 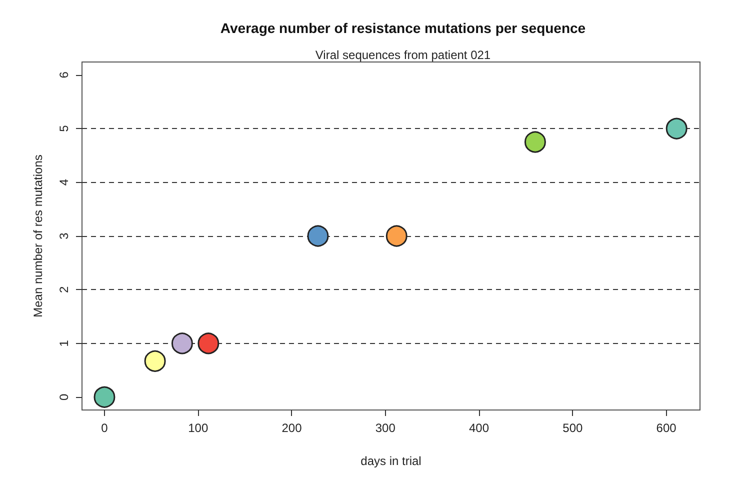 What do you see at coordinates (198, 428) in the screenshot?
I see `x-tick-label: 100` at bounding box center [198, 428].